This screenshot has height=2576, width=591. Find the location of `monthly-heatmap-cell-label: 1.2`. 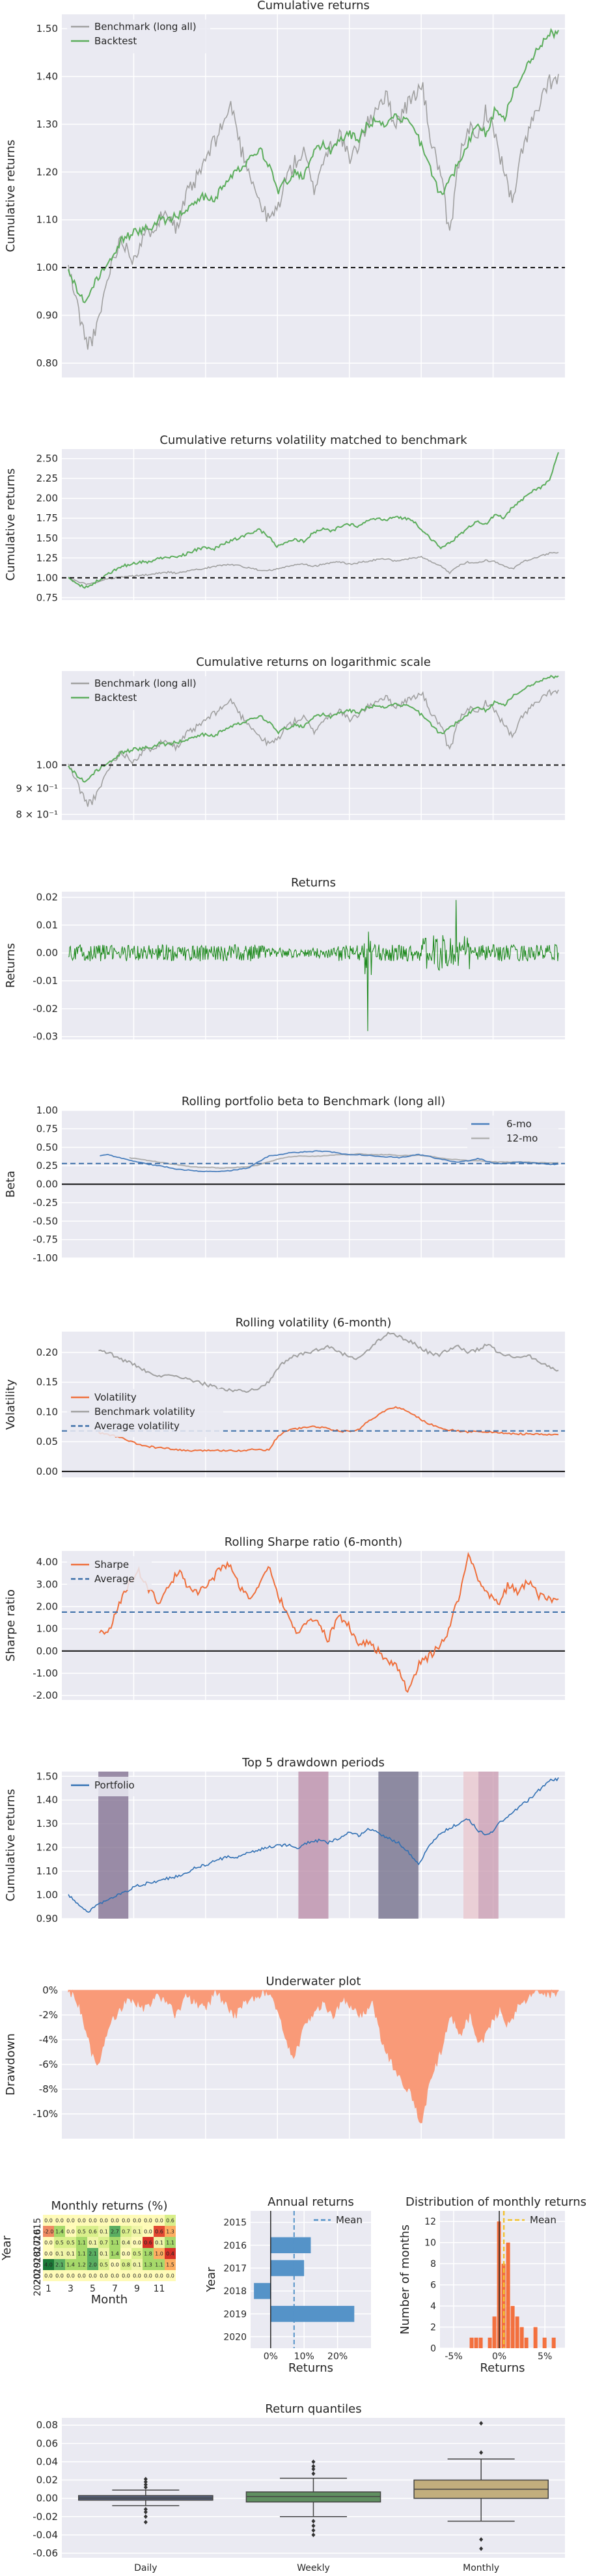

monthly-heatmap-cell-label: 1.2 is located at coordinates (81, 2265).